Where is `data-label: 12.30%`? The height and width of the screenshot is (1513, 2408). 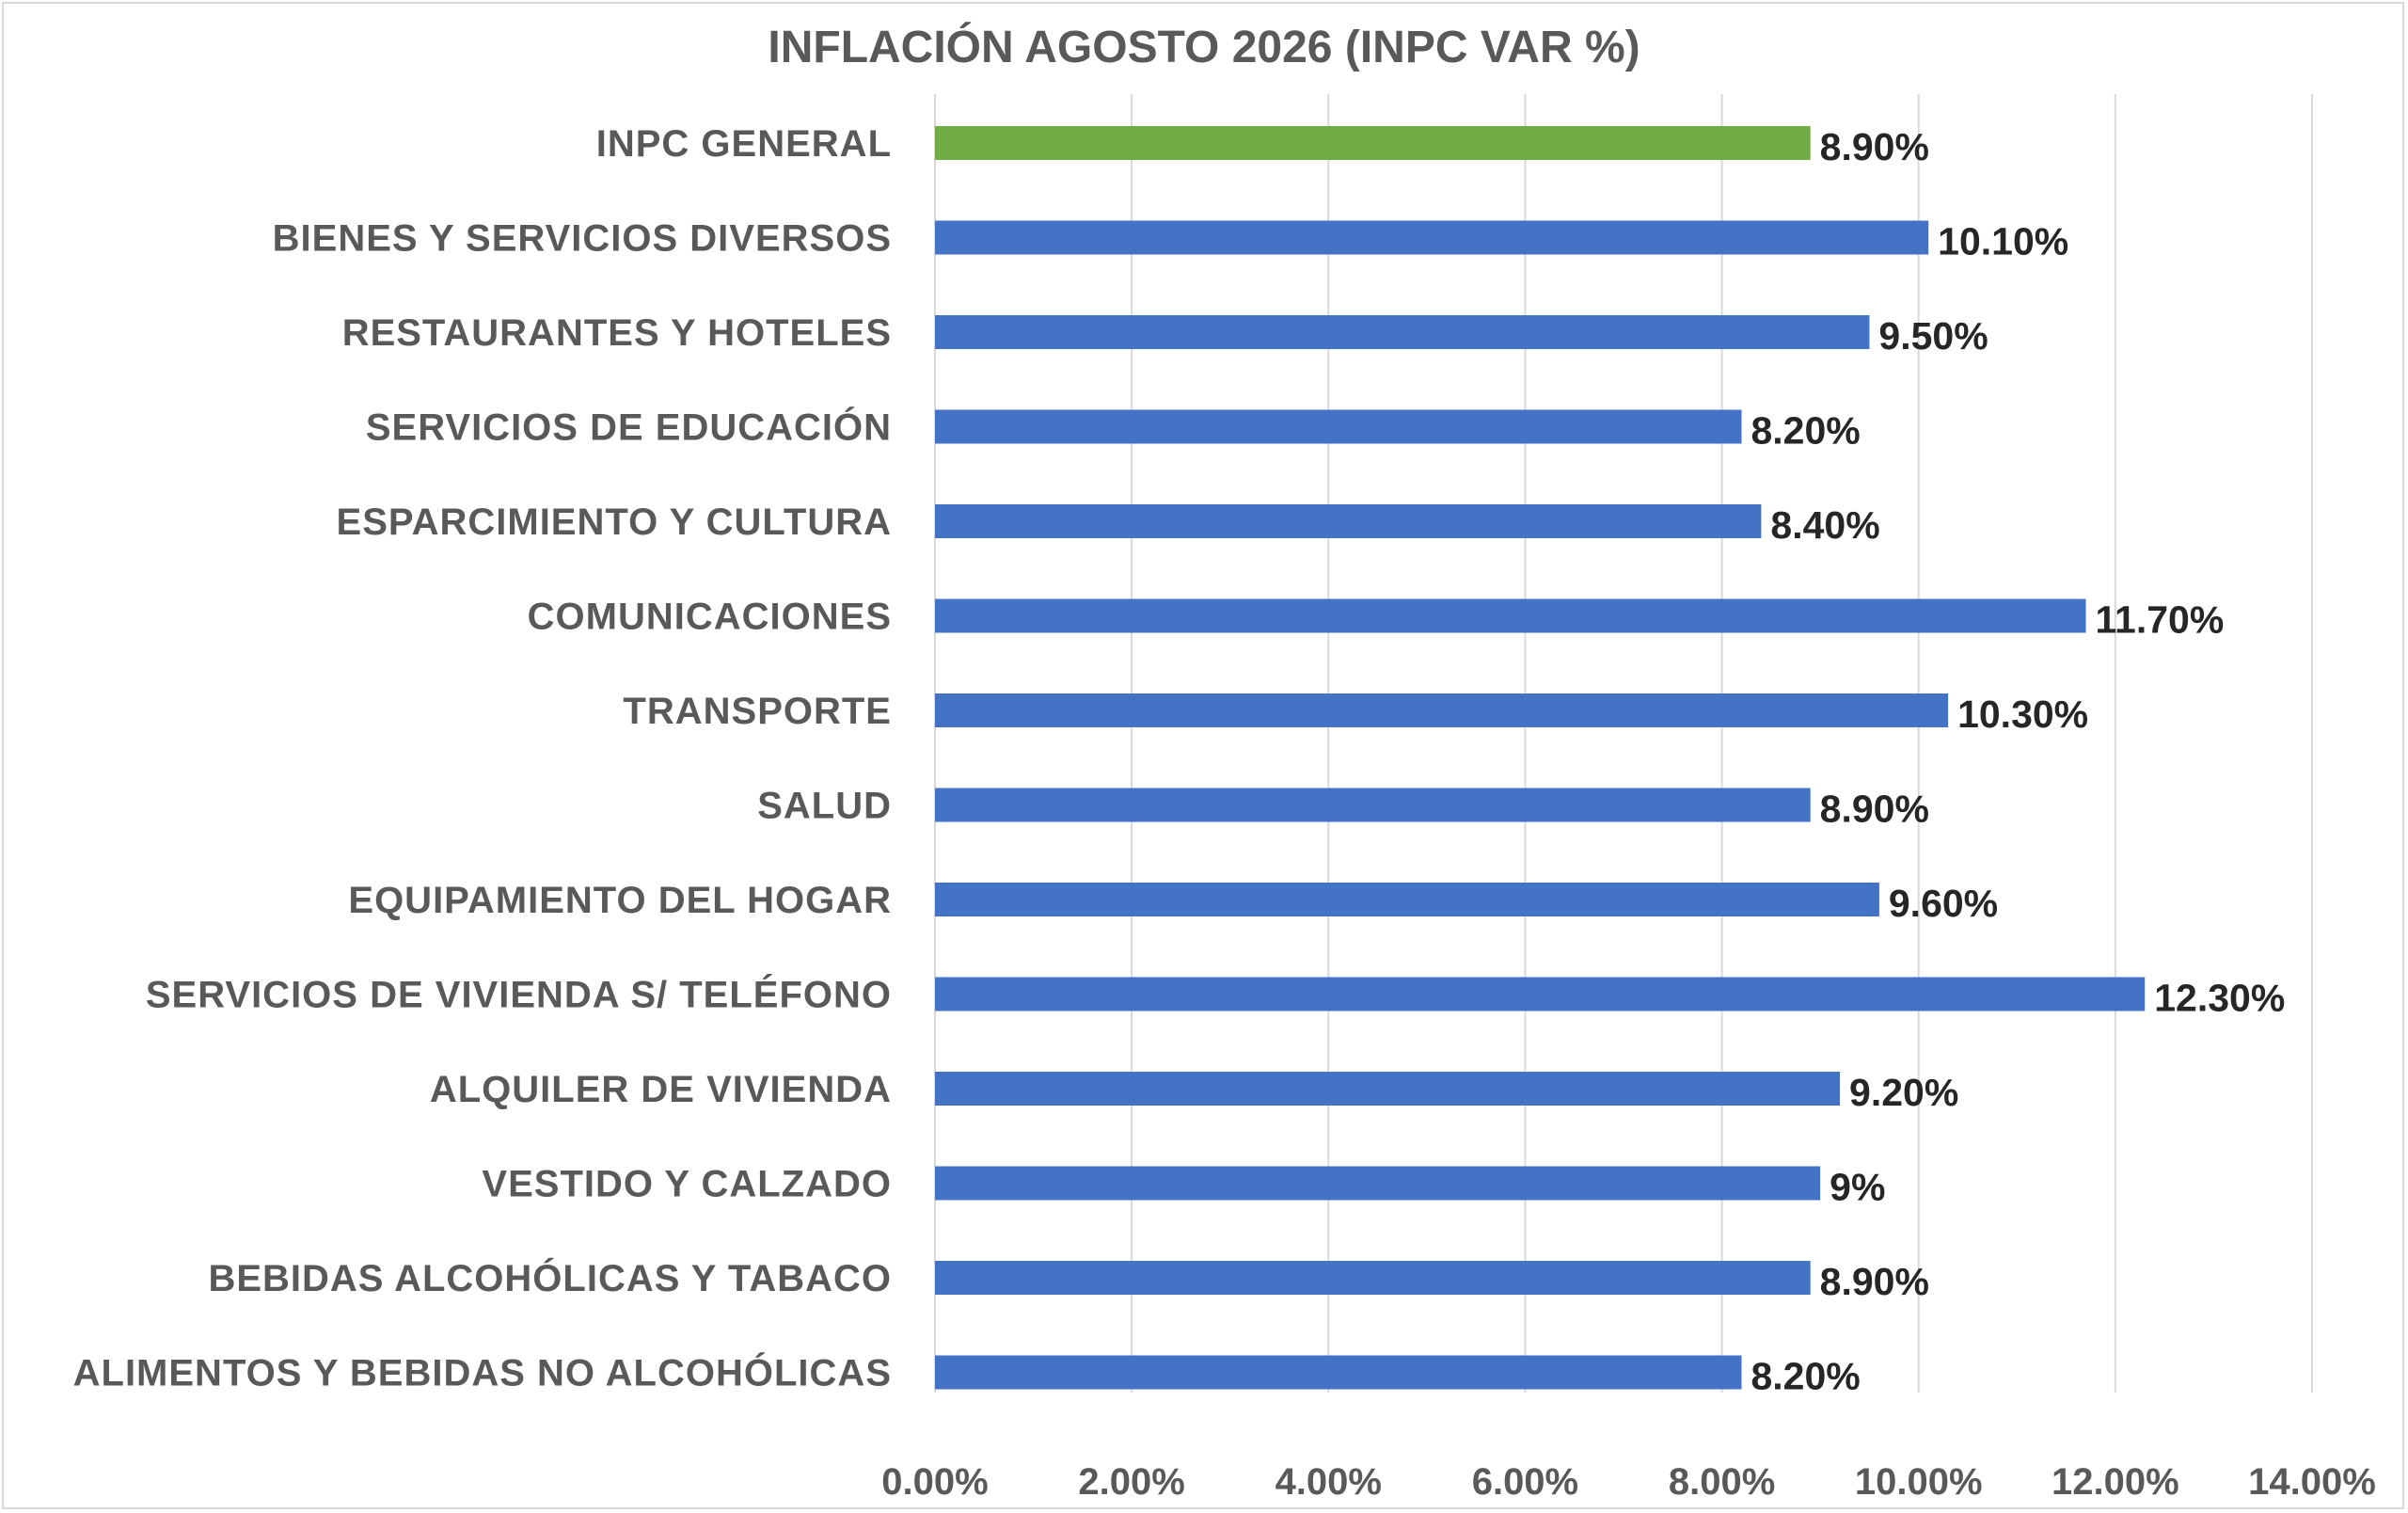 data-label: 12.30% is located at coordinates (2219, 998).